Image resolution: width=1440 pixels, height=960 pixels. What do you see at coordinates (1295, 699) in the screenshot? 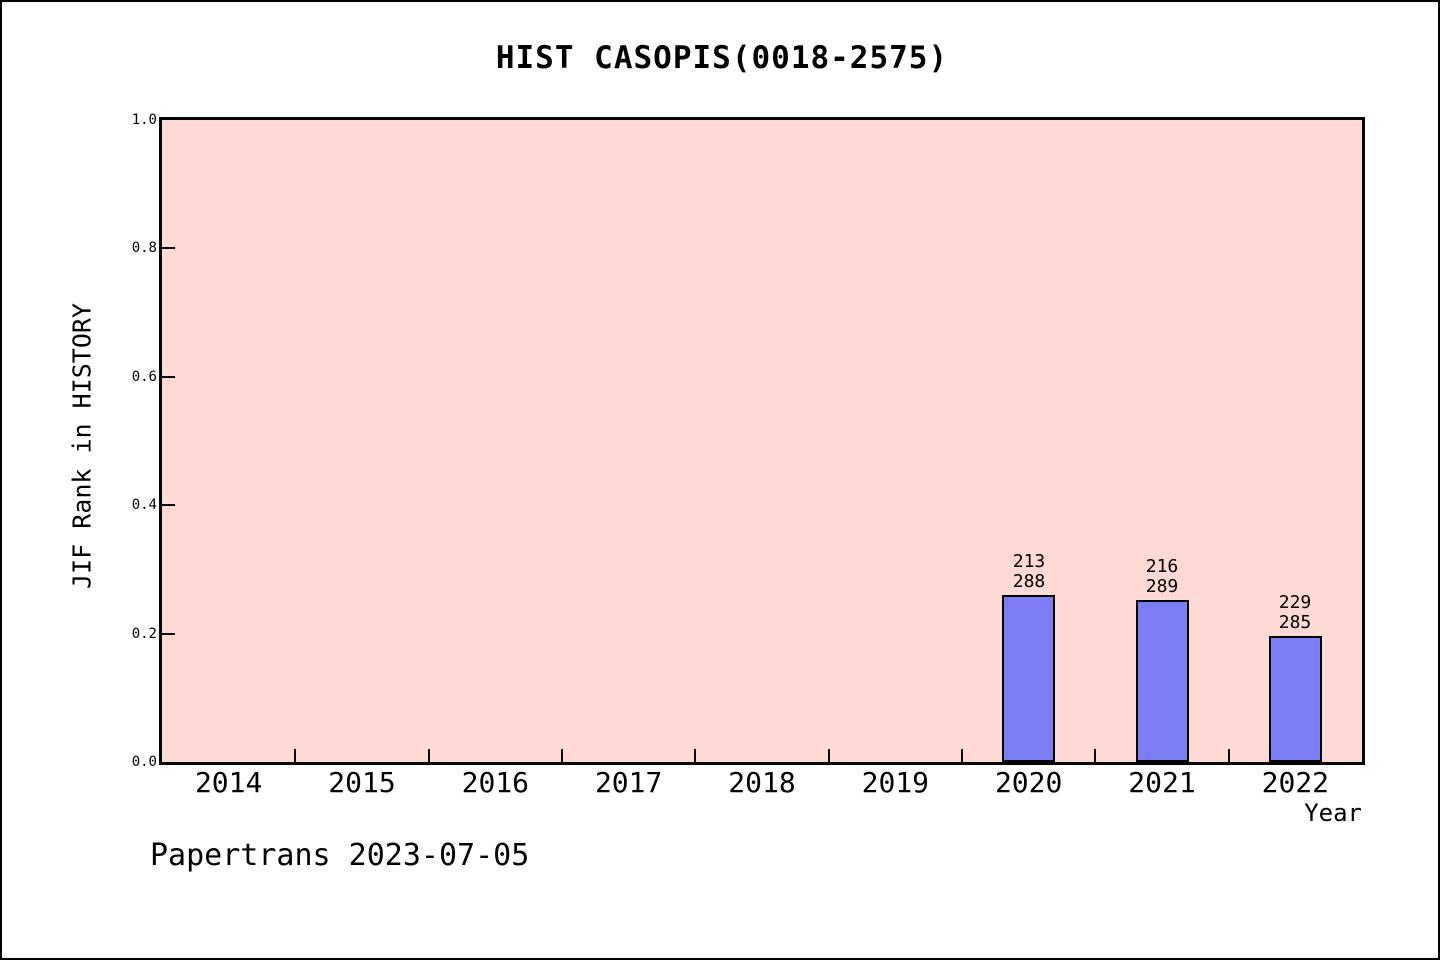
I see `bar-2022` at bounding box center [1295, 699].